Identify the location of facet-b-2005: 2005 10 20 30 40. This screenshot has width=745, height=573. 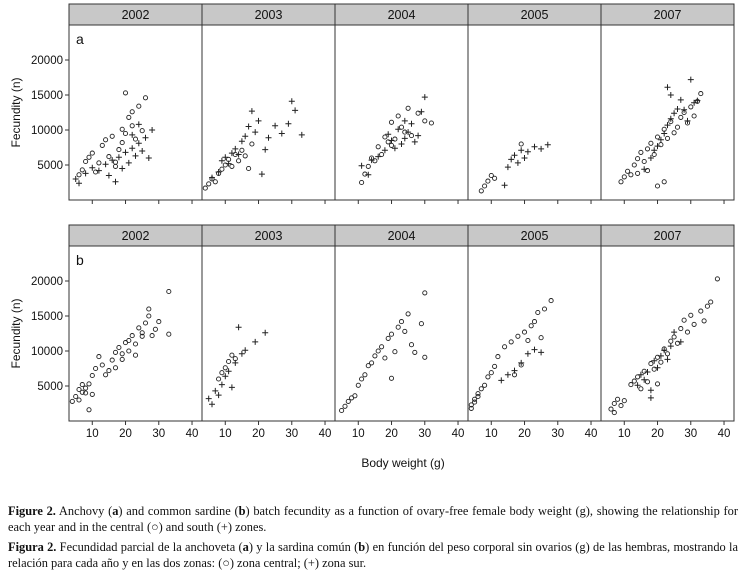
(534, 332).